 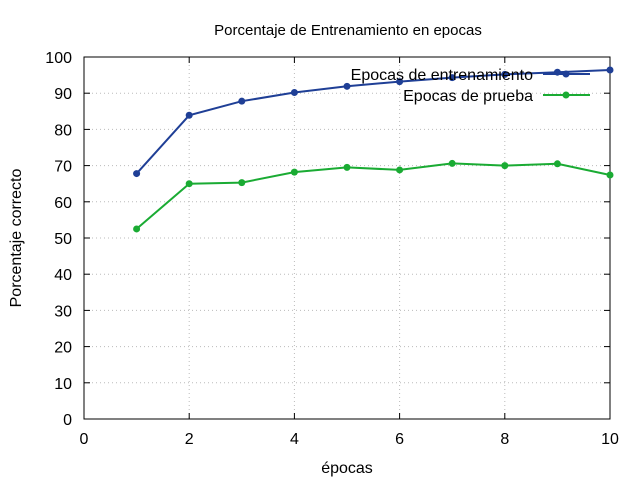 I want to click on y-tick-label: 0, so click(x=67, y=420).